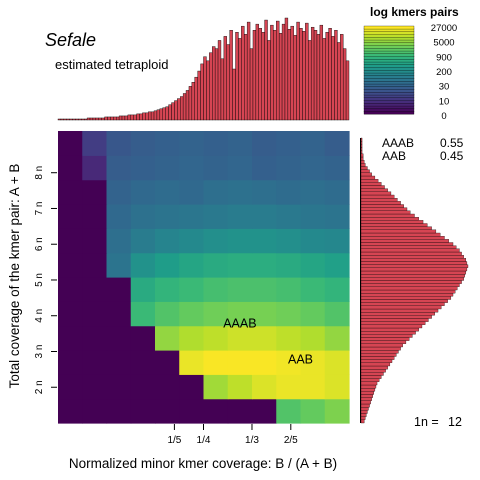  I want to click on peak-label: AAB, so click(300, 359).